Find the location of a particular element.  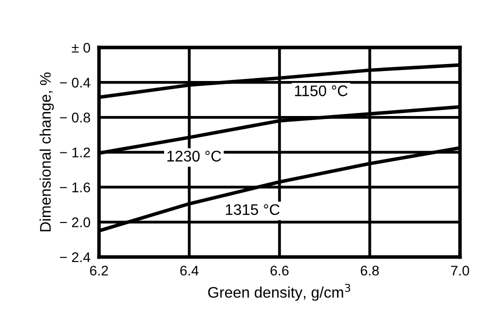

y-tick-label: − 2.0 is located at coordinates (75, 222).